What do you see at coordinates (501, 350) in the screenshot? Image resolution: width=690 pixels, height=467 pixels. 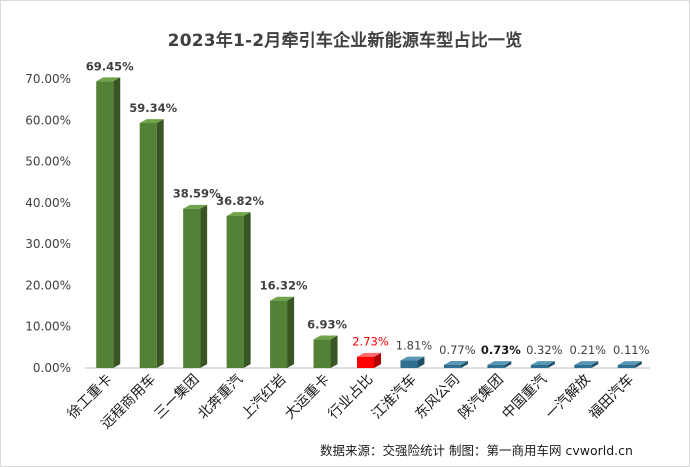 I see `data-label: 0.73%` at bounding box center [501, 350].